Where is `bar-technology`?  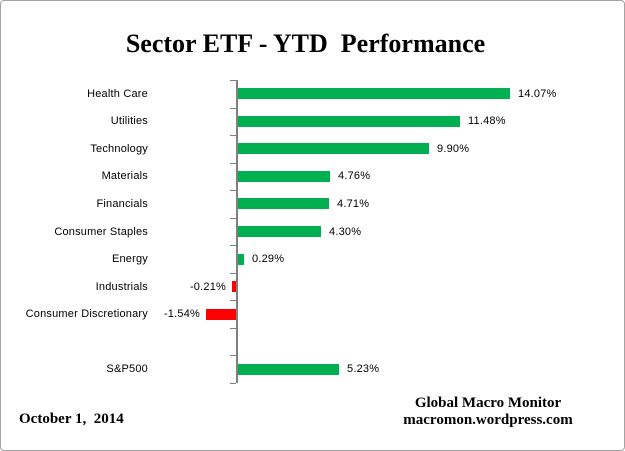
bar-technology is located at coordinates (333, 148).